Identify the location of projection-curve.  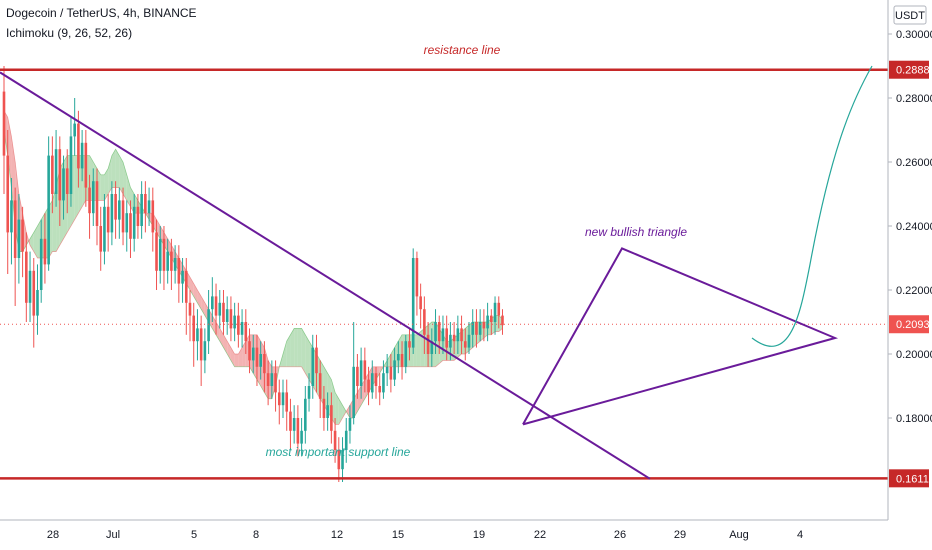
(812, 206).